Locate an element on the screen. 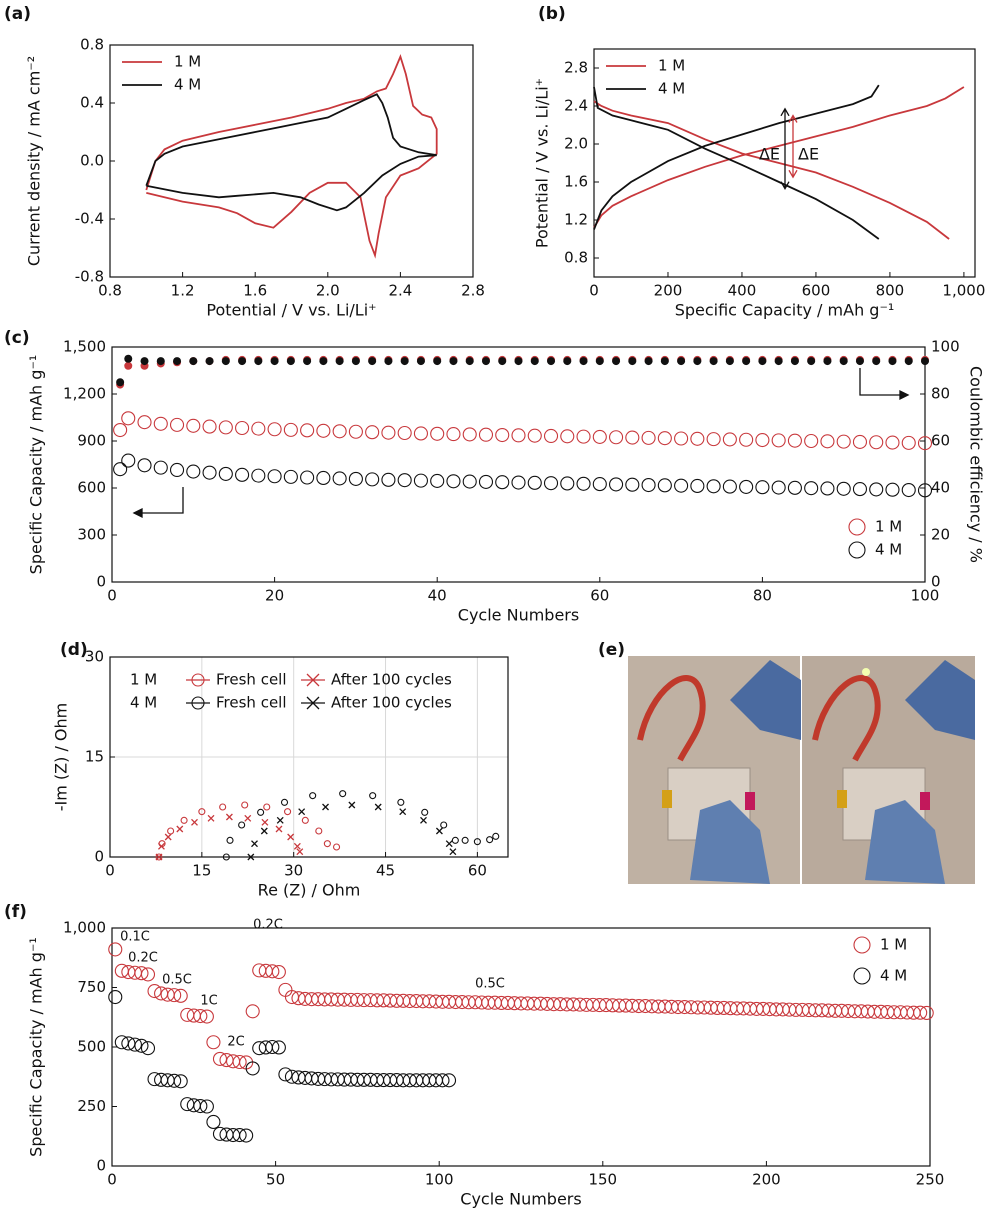 This screenshot has width=989, height=1218. x-tick-label: 30 is located at coordinates (293, 871).